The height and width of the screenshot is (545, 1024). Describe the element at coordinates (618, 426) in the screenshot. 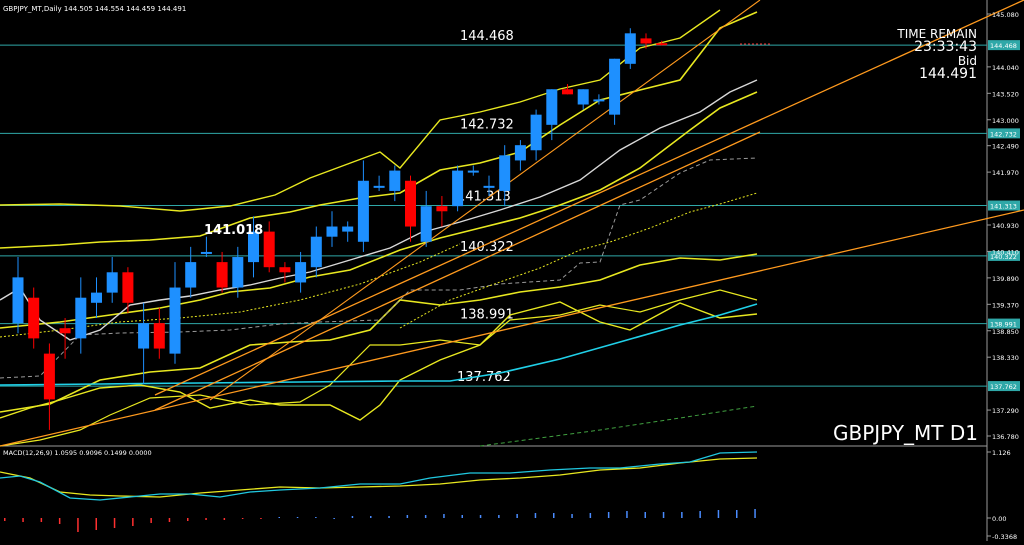

I see `dashed-green-line` at that location.